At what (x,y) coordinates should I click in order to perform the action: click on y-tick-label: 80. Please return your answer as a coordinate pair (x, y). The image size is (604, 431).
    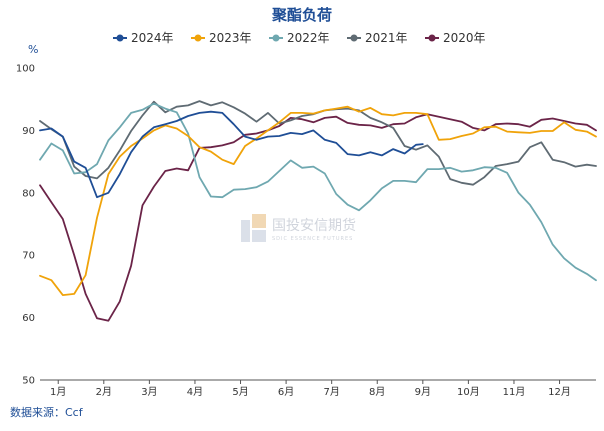
    Looking at the image, I should click on (28, 193).